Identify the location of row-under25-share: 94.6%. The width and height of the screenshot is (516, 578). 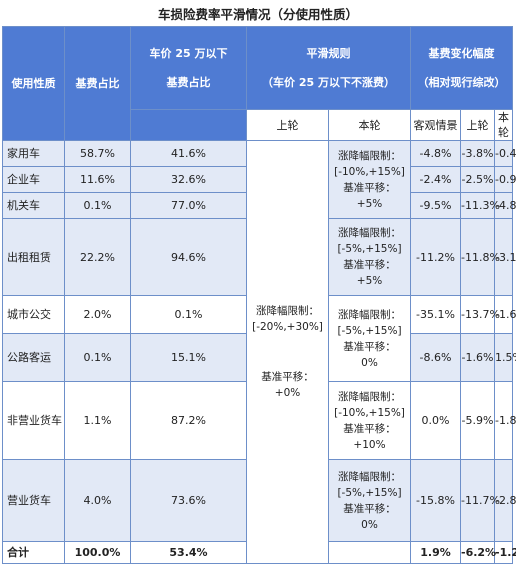
(188, 257).